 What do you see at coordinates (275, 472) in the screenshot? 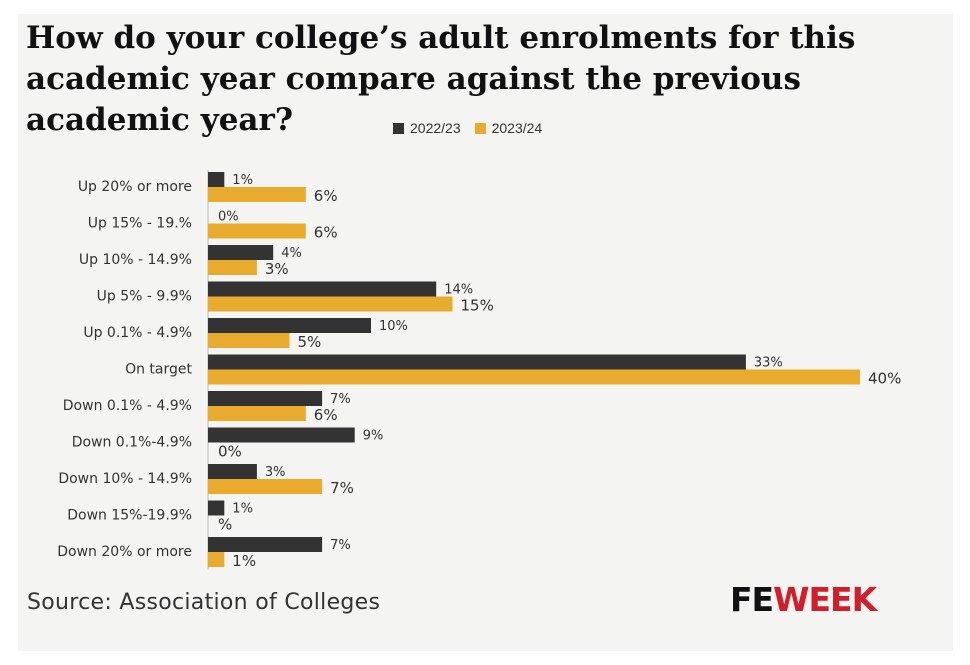
I see `data-label-2022-23: 3%` at bounding box center [275, 472].